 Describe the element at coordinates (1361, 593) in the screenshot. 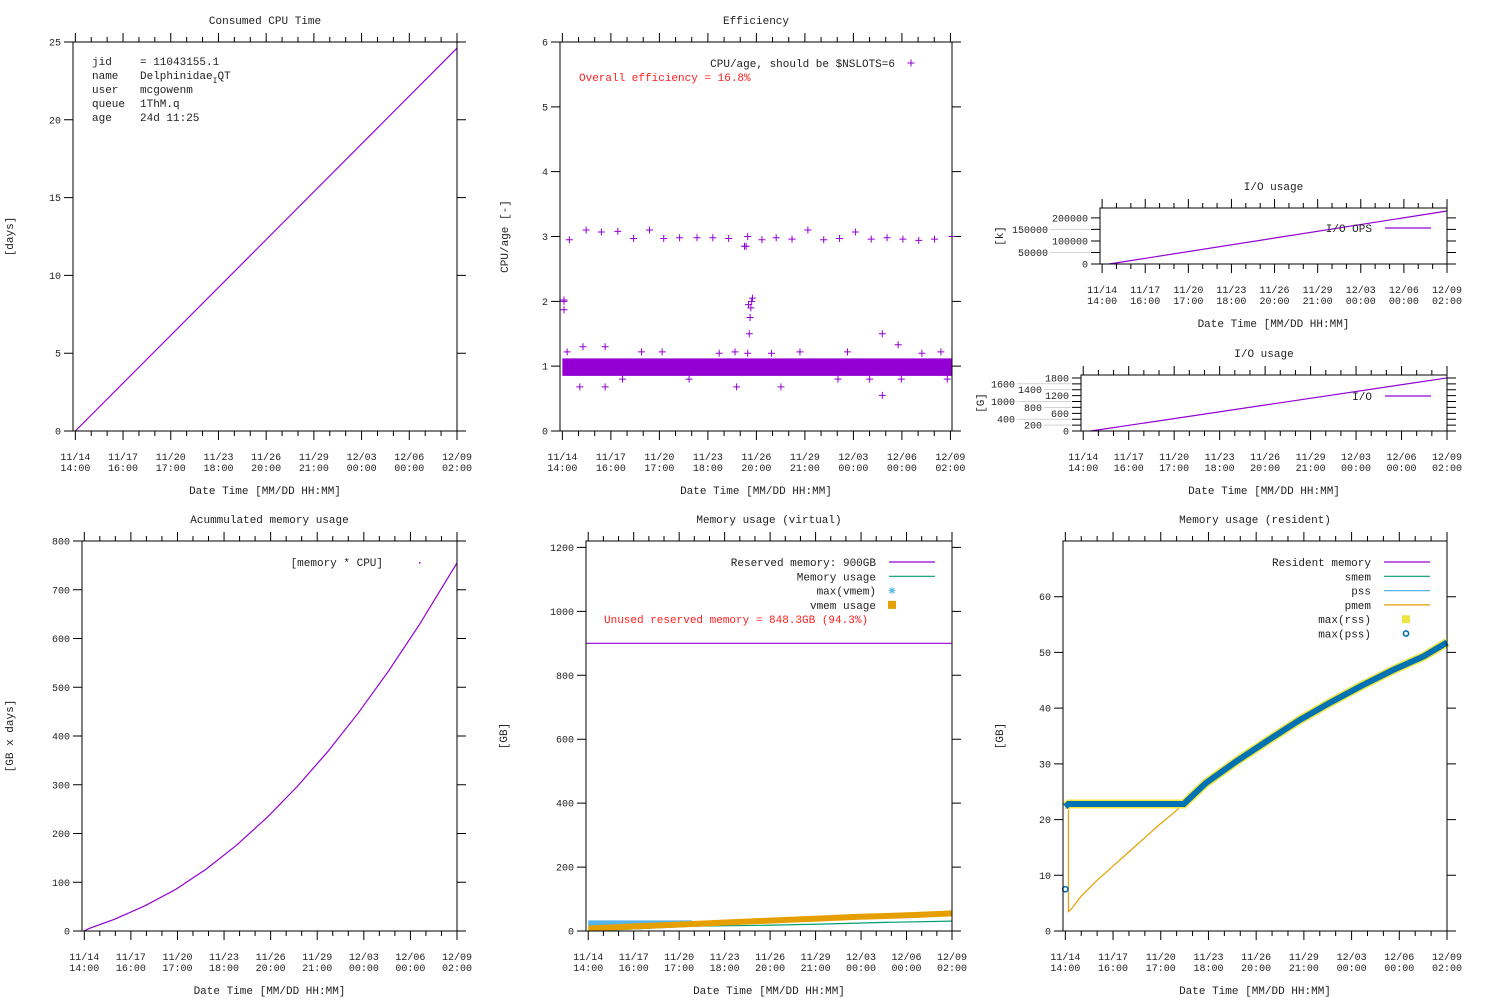

I see `legend-label: pss` at that location.